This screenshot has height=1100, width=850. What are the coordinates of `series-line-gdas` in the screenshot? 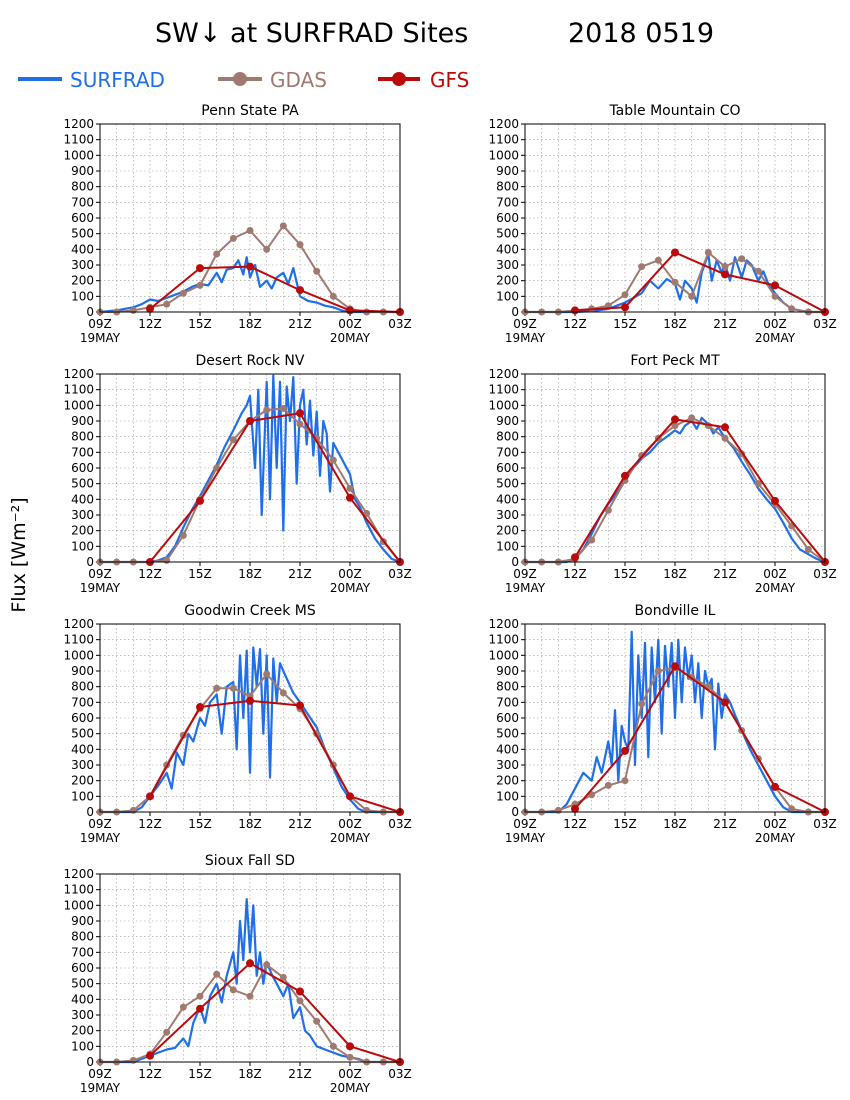 It's located at (675, 489).